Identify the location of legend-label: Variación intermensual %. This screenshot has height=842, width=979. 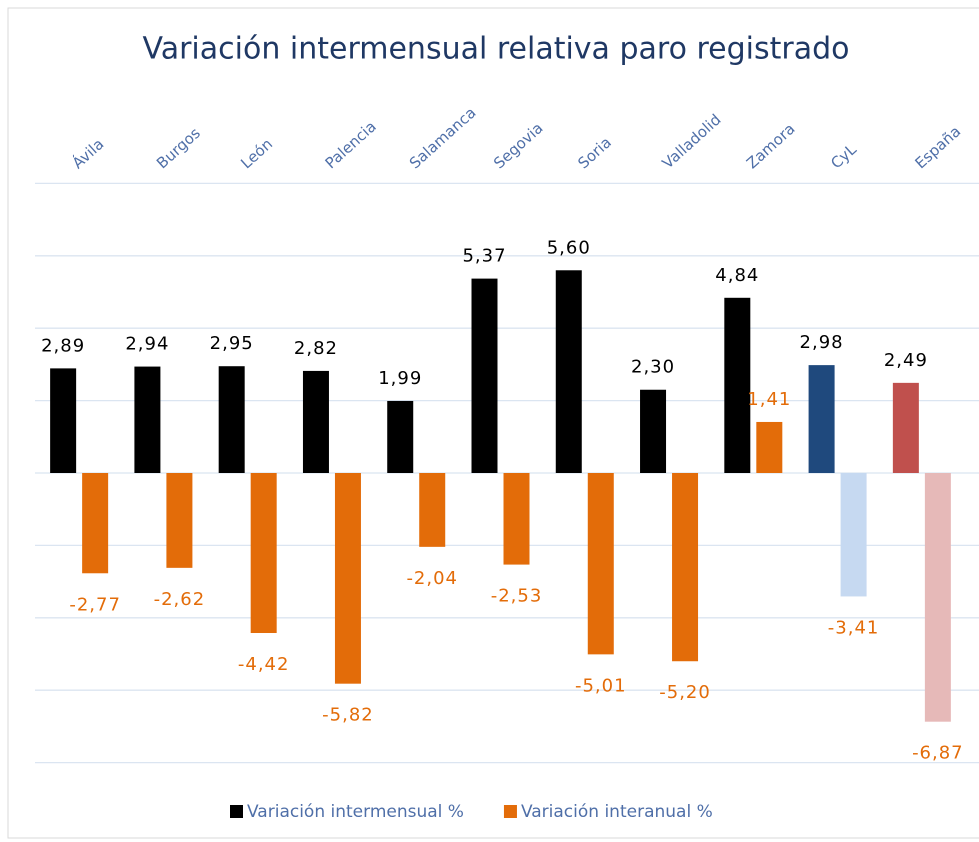
(355, 812).